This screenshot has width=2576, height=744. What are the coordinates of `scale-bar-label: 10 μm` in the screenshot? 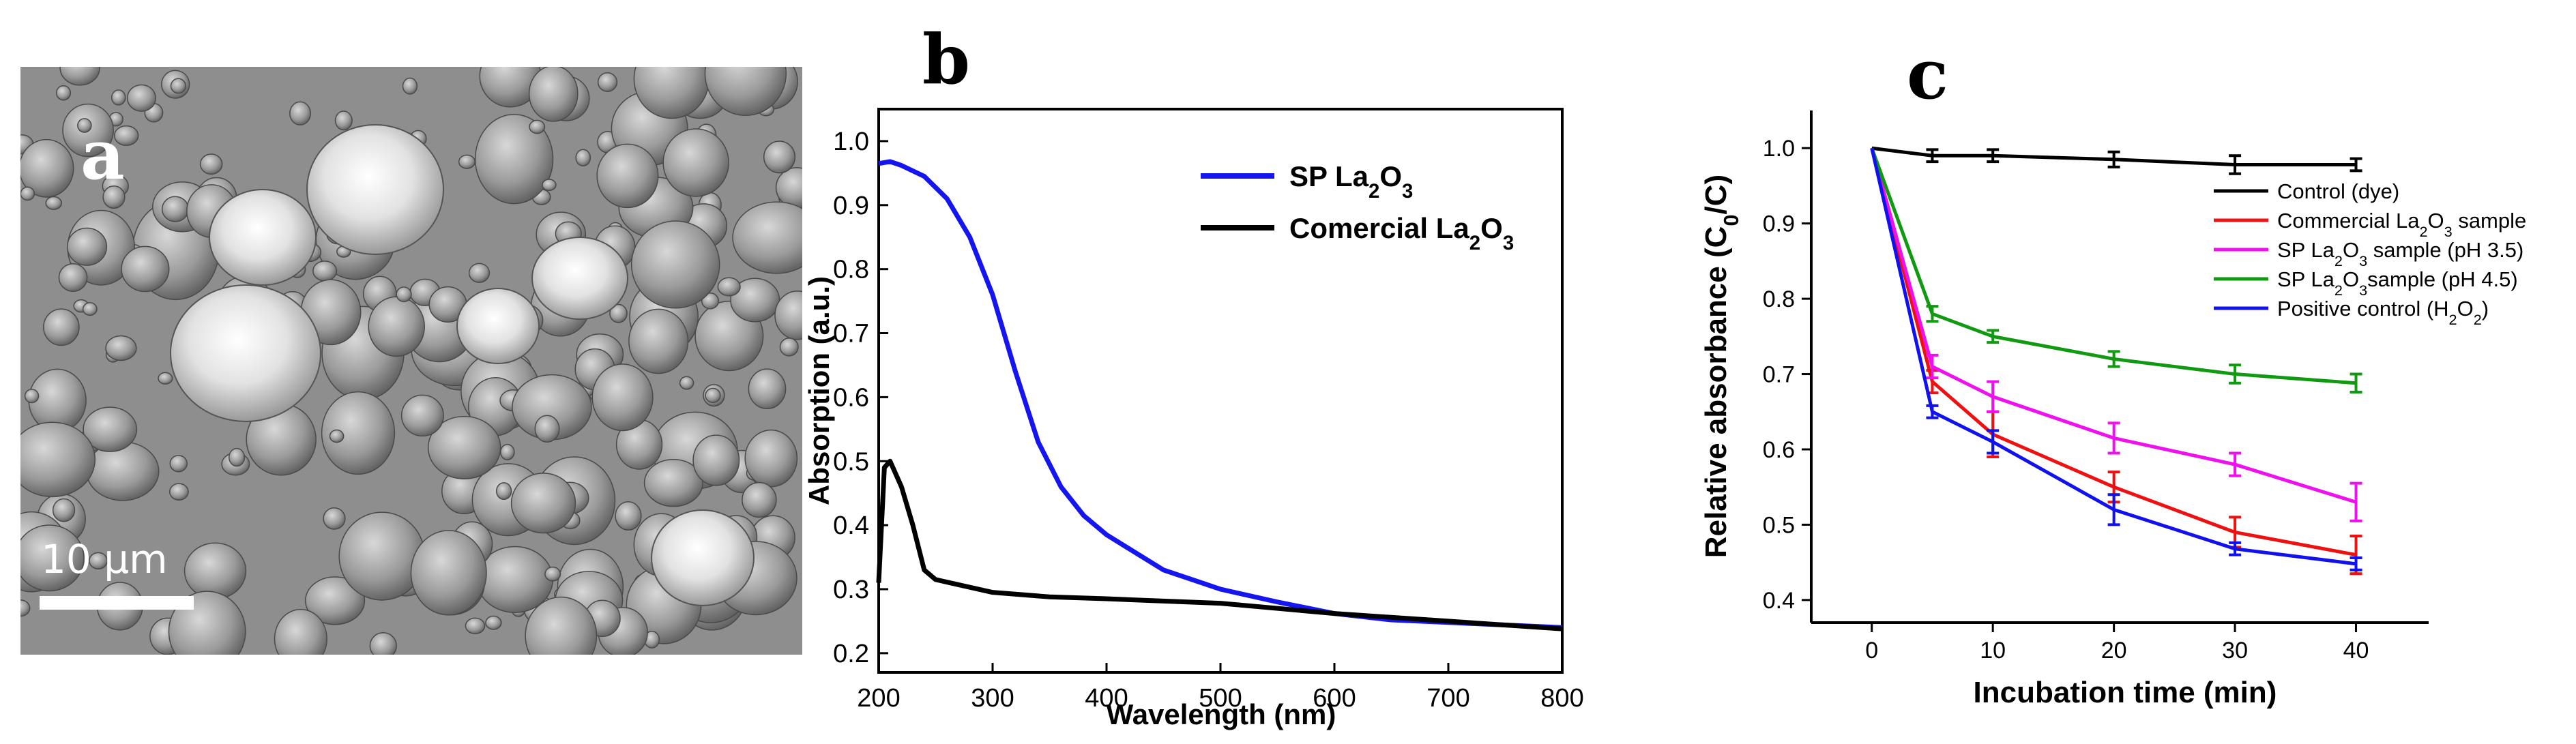 It's located at (104, 559).